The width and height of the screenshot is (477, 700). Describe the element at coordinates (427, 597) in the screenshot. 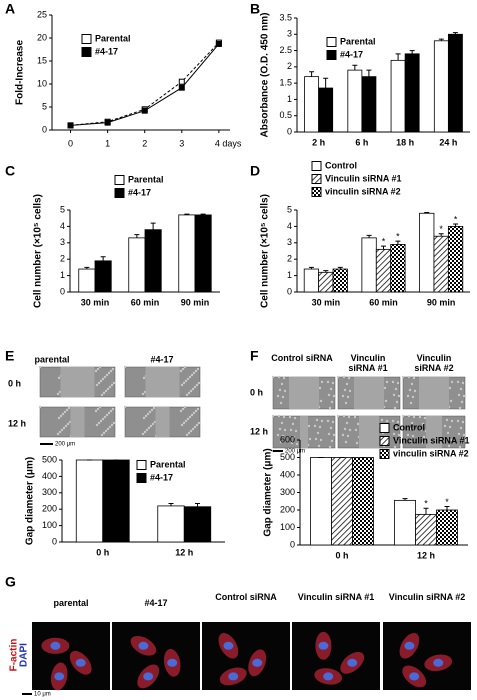

I see `column-label: Vinculin siRNA #2` at that location.